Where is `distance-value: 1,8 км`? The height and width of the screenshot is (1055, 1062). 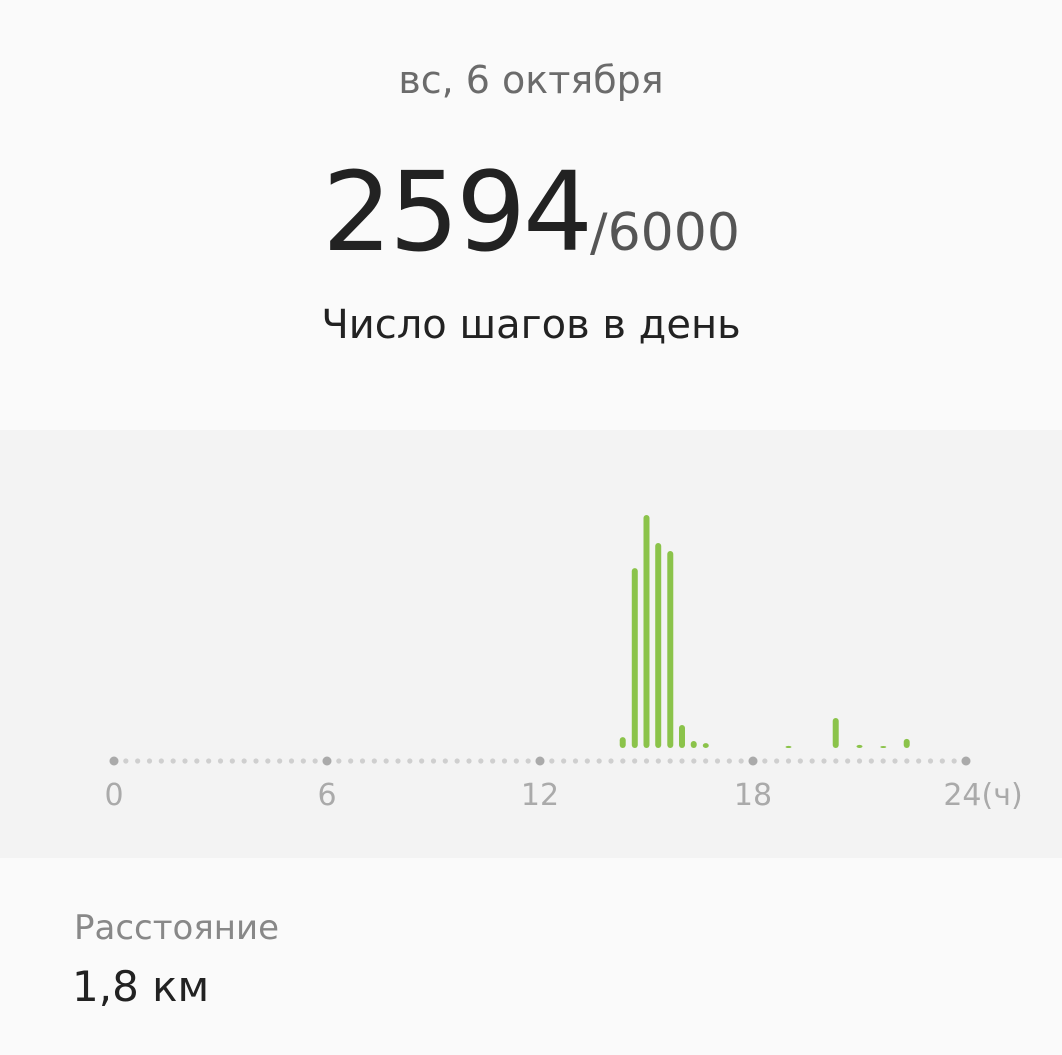
distance-value: 1,8 км is located at coordinates (141, 986).